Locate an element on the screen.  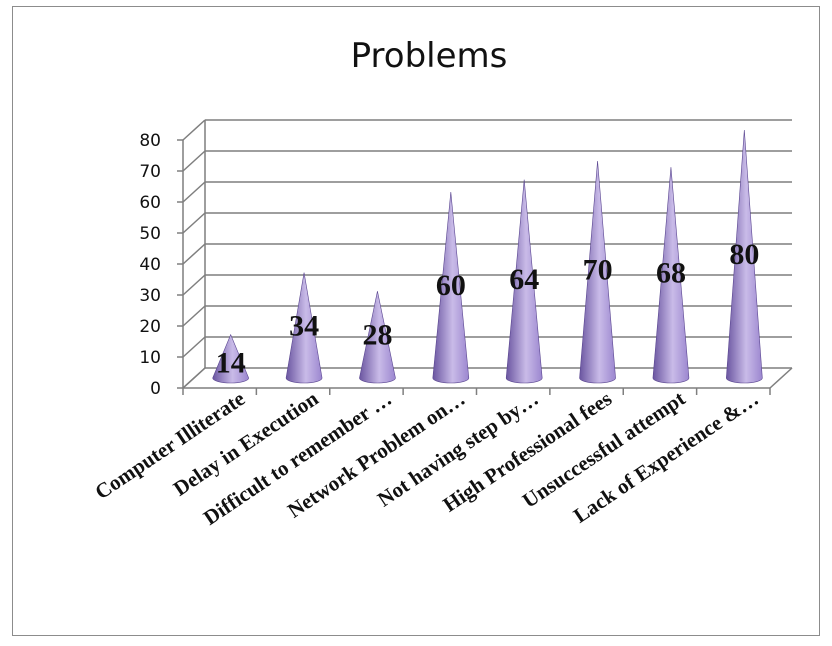
data-labels: 14 34 28 60 64 70 68 80 is located at coordinates (488, 308).